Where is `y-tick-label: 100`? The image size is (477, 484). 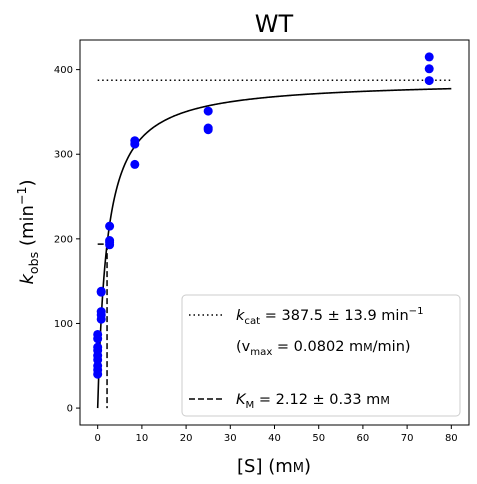
y-tick-label: 100 is located at coordinates (63, 324).